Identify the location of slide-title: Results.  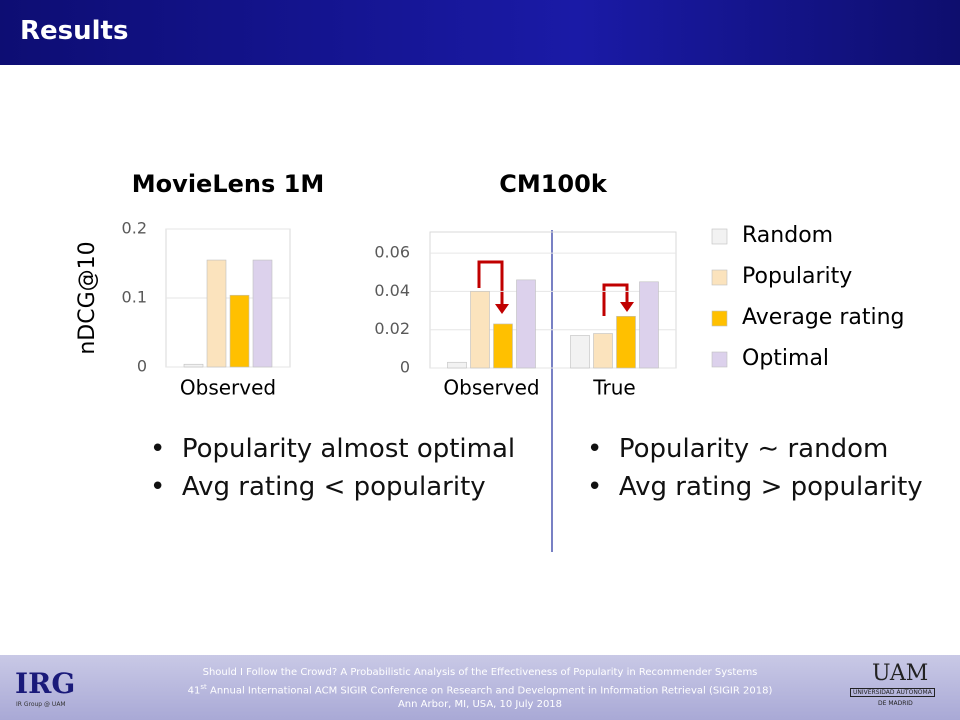
(74, 31).